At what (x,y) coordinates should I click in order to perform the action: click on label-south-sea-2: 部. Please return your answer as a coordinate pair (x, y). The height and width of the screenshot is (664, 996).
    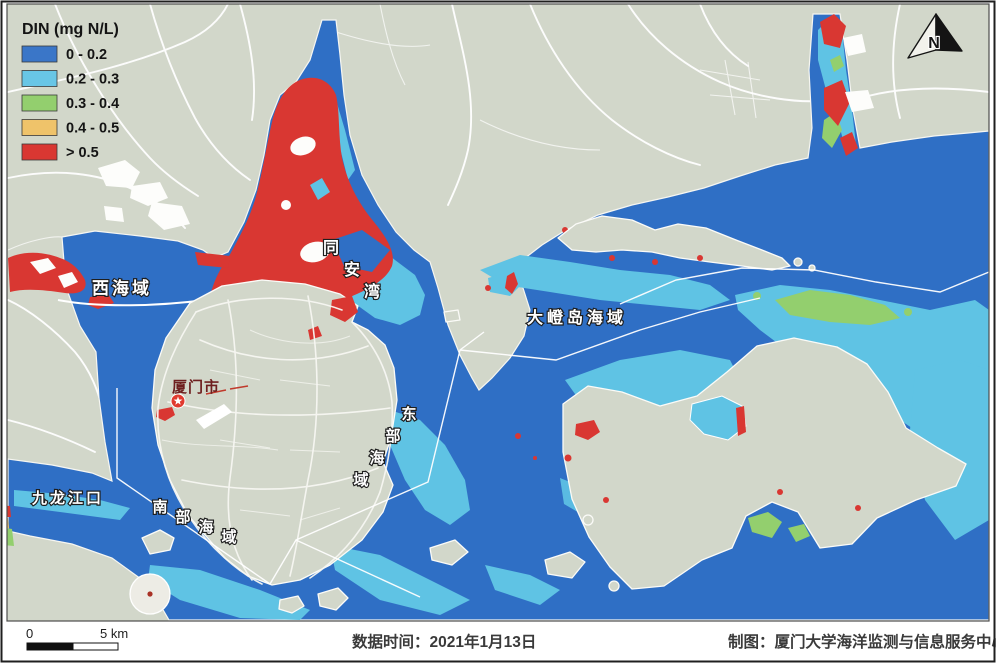
    Looking at the image, I should click on (182, 517).